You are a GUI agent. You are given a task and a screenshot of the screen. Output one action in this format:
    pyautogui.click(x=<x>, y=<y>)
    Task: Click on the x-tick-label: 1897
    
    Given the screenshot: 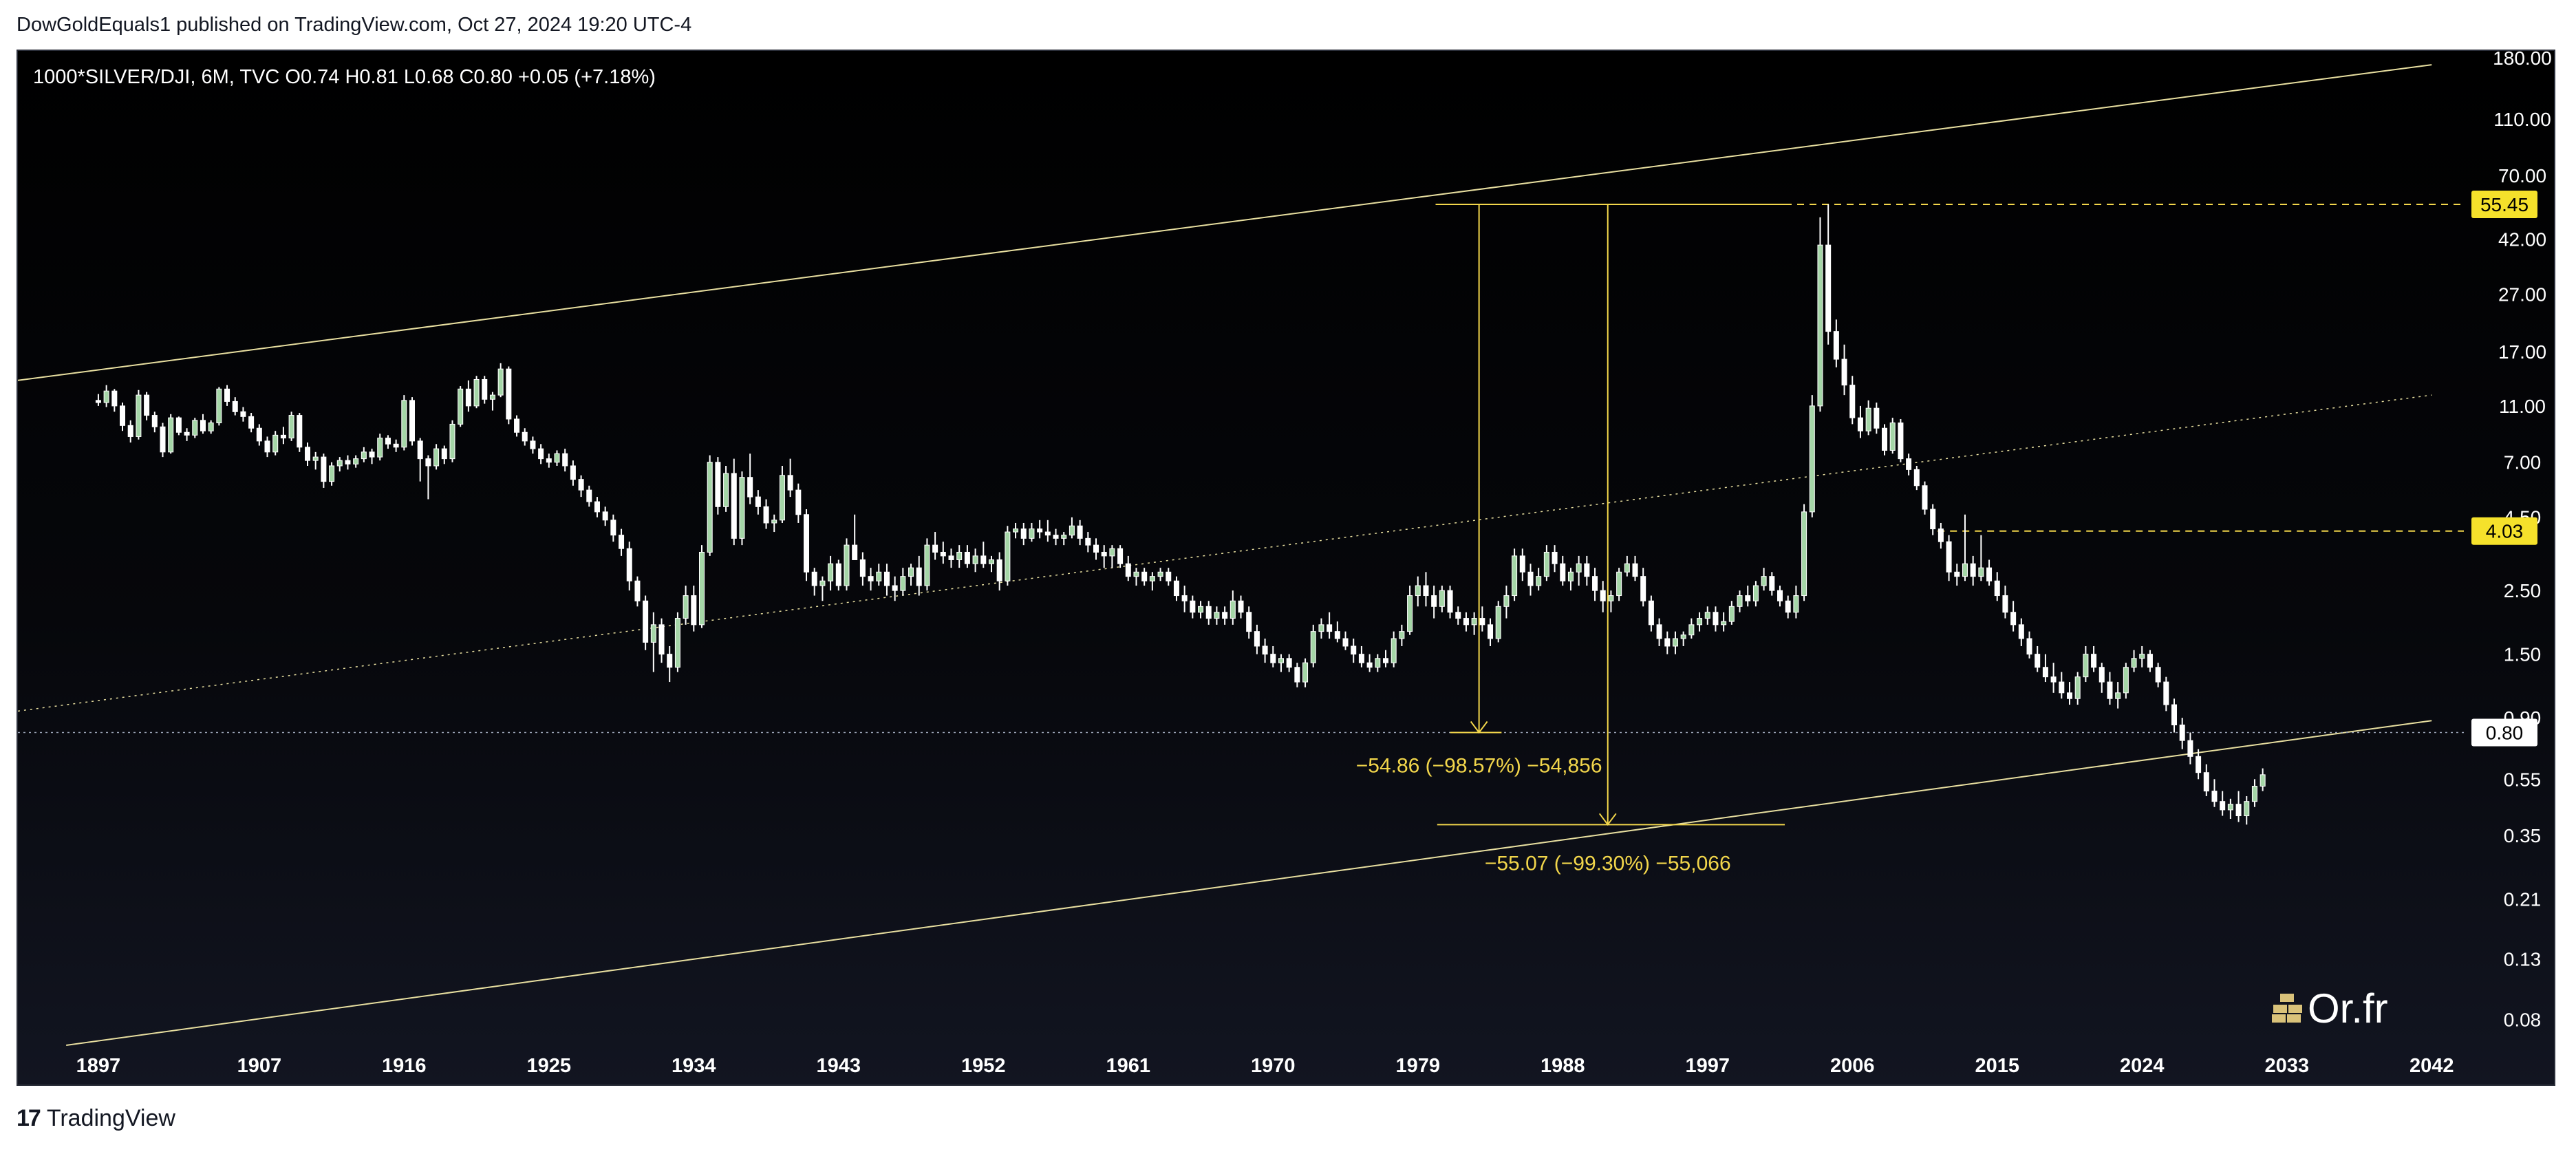 What is the action you would take?
    pyautogui.click(x=99, y=1066)
    